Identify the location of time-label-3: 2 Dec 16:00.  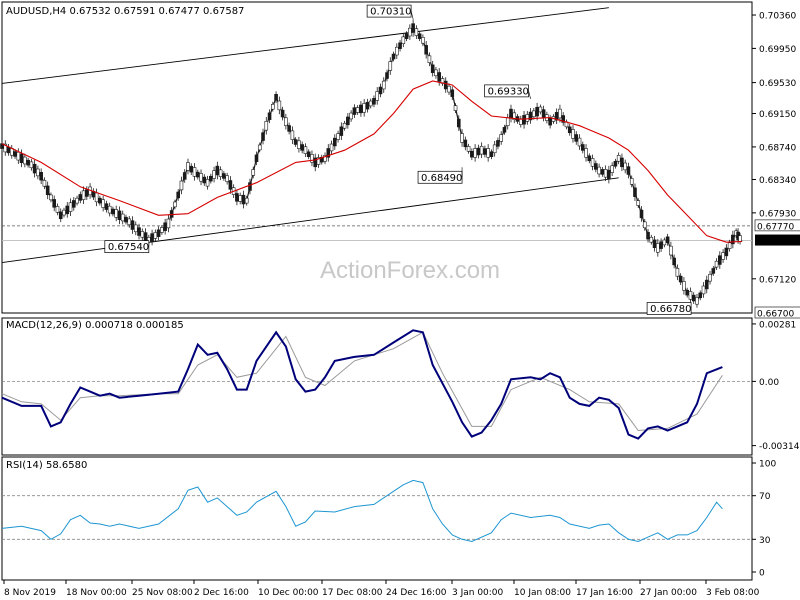
(221, 593).